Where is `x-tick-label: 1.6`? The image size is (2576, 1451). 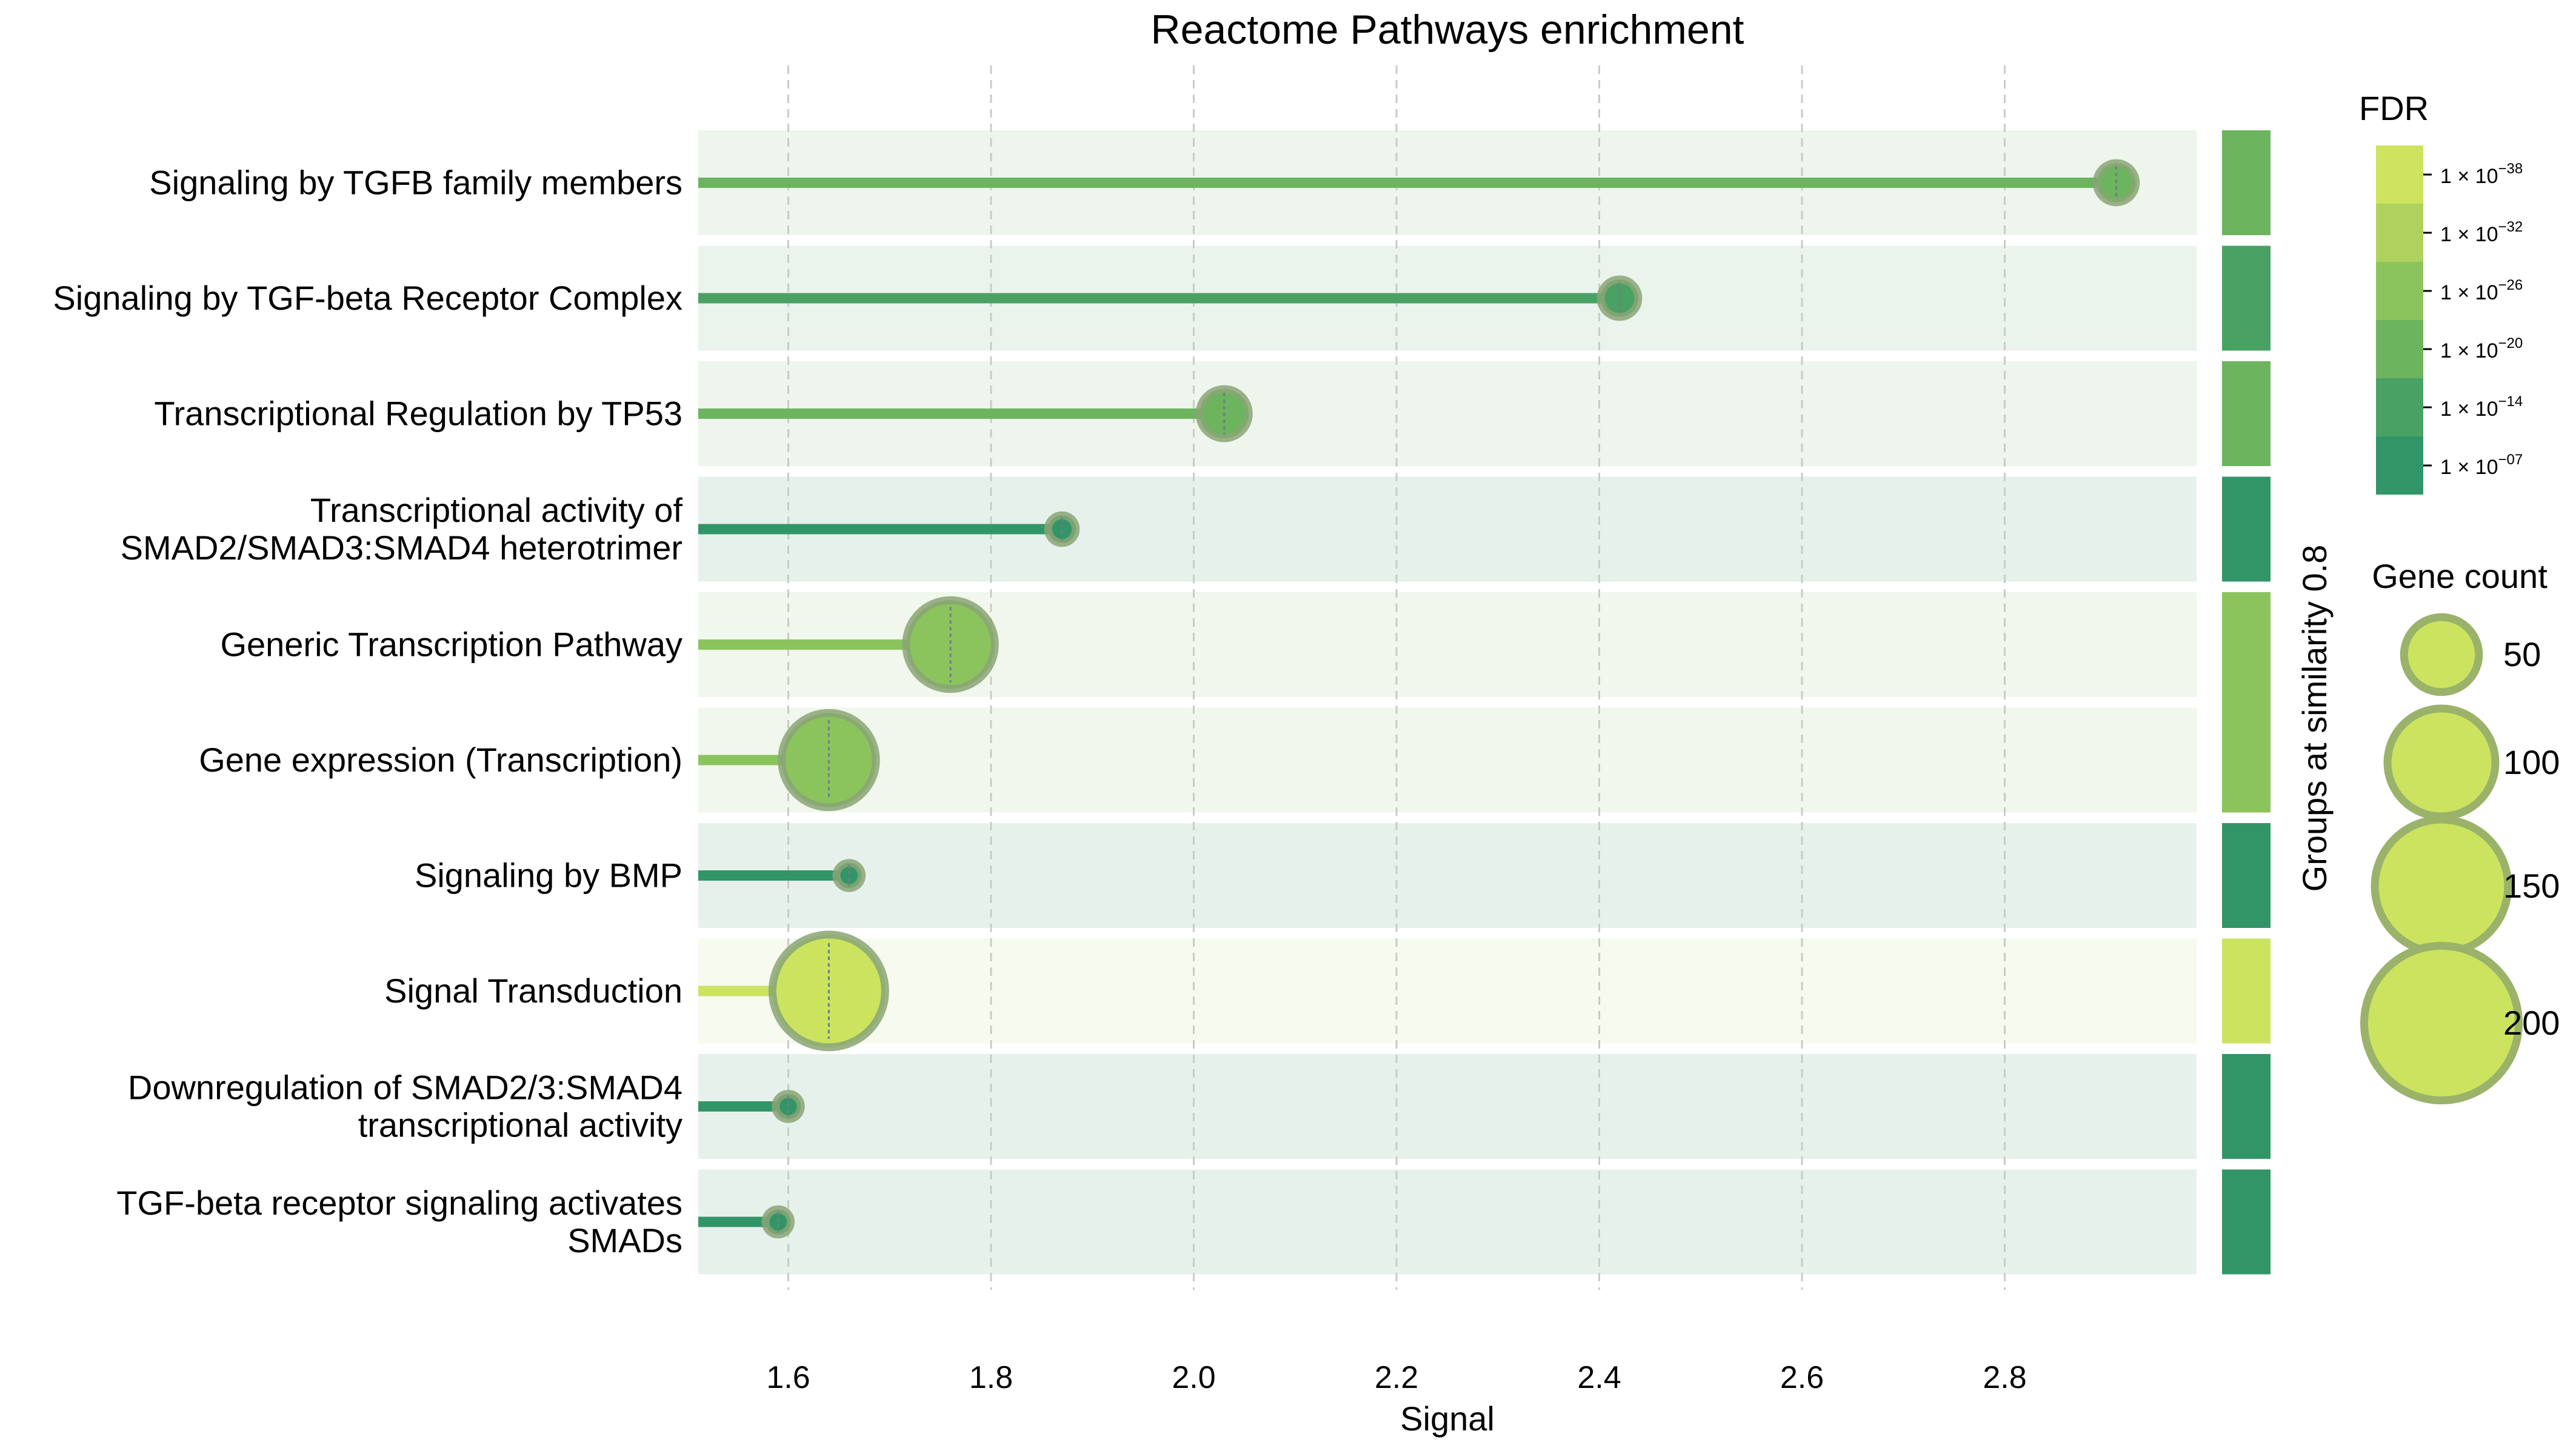 x-tick-label: 1.6 is located at coordinates (788, 1378).